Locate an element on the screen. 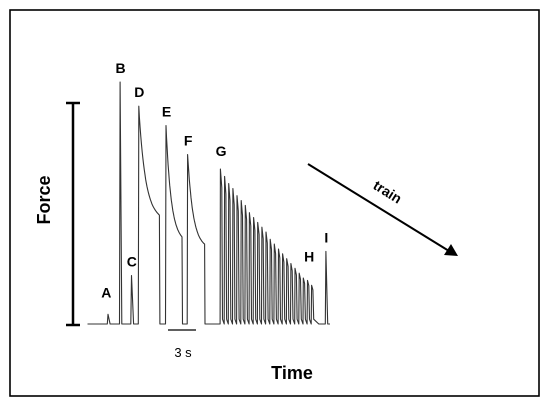 This screenshot has width=550, height=403. event-label-b: B is located at coordinates (120, 68).